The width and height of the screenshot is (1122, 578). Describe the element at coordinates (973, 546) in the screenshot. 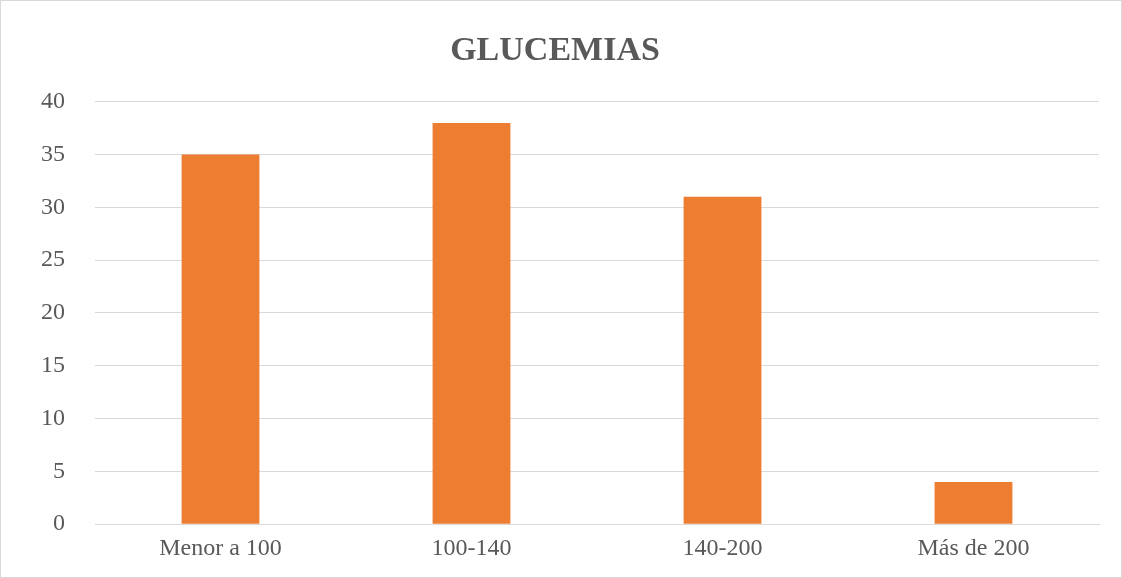

I see `x-tick-label: Más de 200` at that location.